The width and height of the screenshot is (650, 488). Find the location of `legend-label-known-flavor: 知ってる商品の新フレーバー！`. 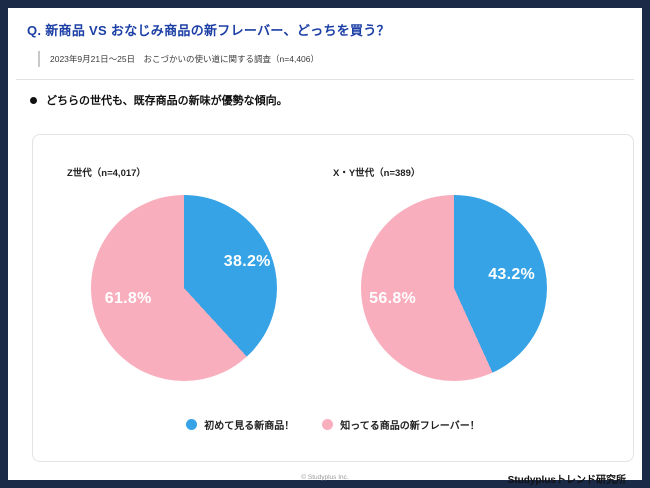

legend-label-known-flavor: 知ってる商品の新フレーバー！ is located at coordinates (410, 426).